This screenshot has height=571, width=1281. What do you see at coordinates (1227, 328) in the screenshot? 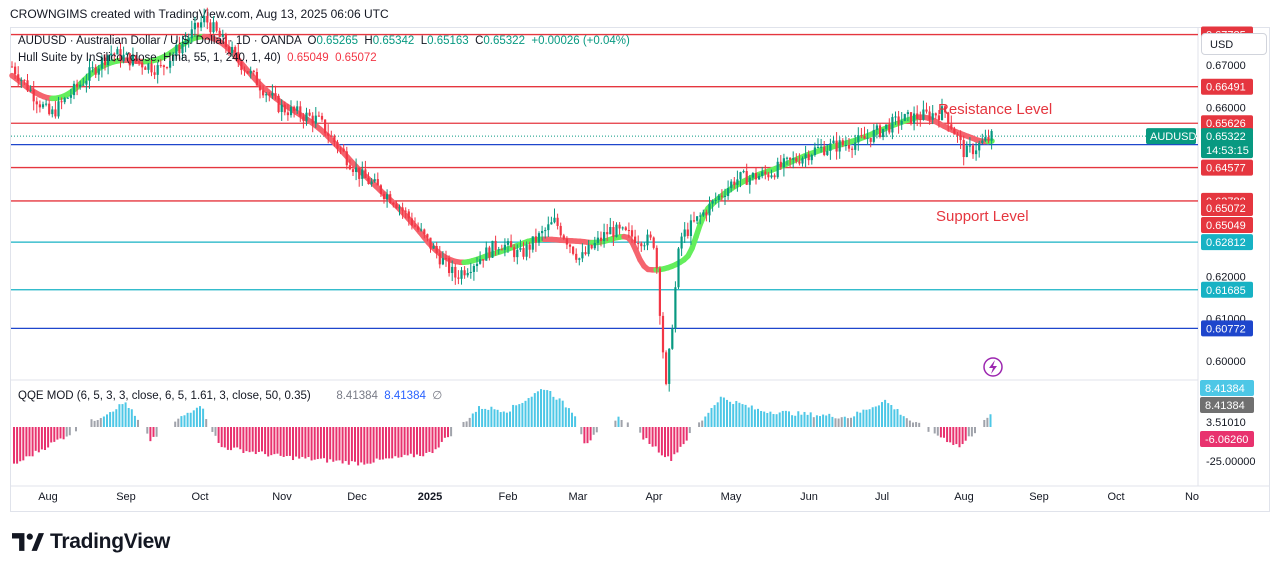
I see `price-level-badge` at bounding box center [1227, 328].